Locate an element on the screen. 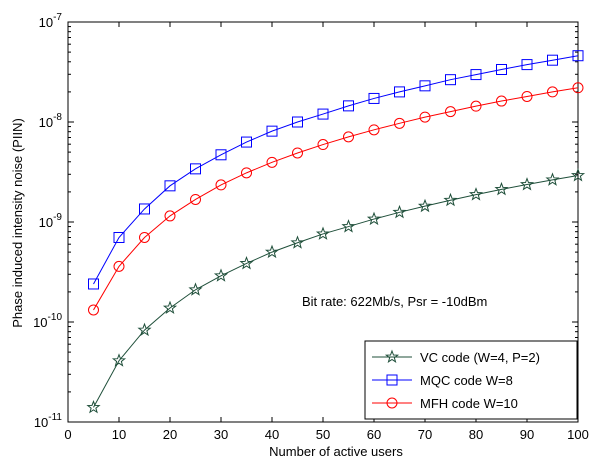 The height and width of the screenshot is (461, 590). legend-label: MFH code W=10 is located at coordinates (469, 403).